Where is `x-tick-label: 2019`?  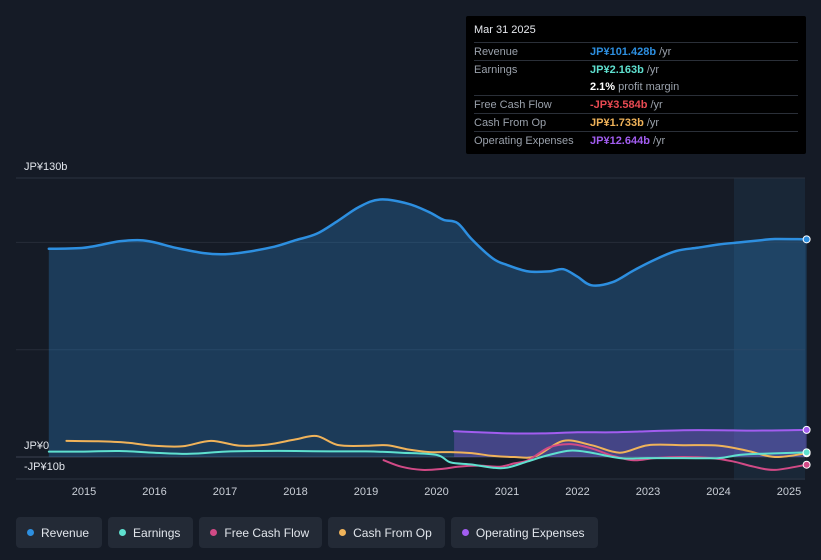
x-tick-label: 2019 is located at coordinates (366, 492).